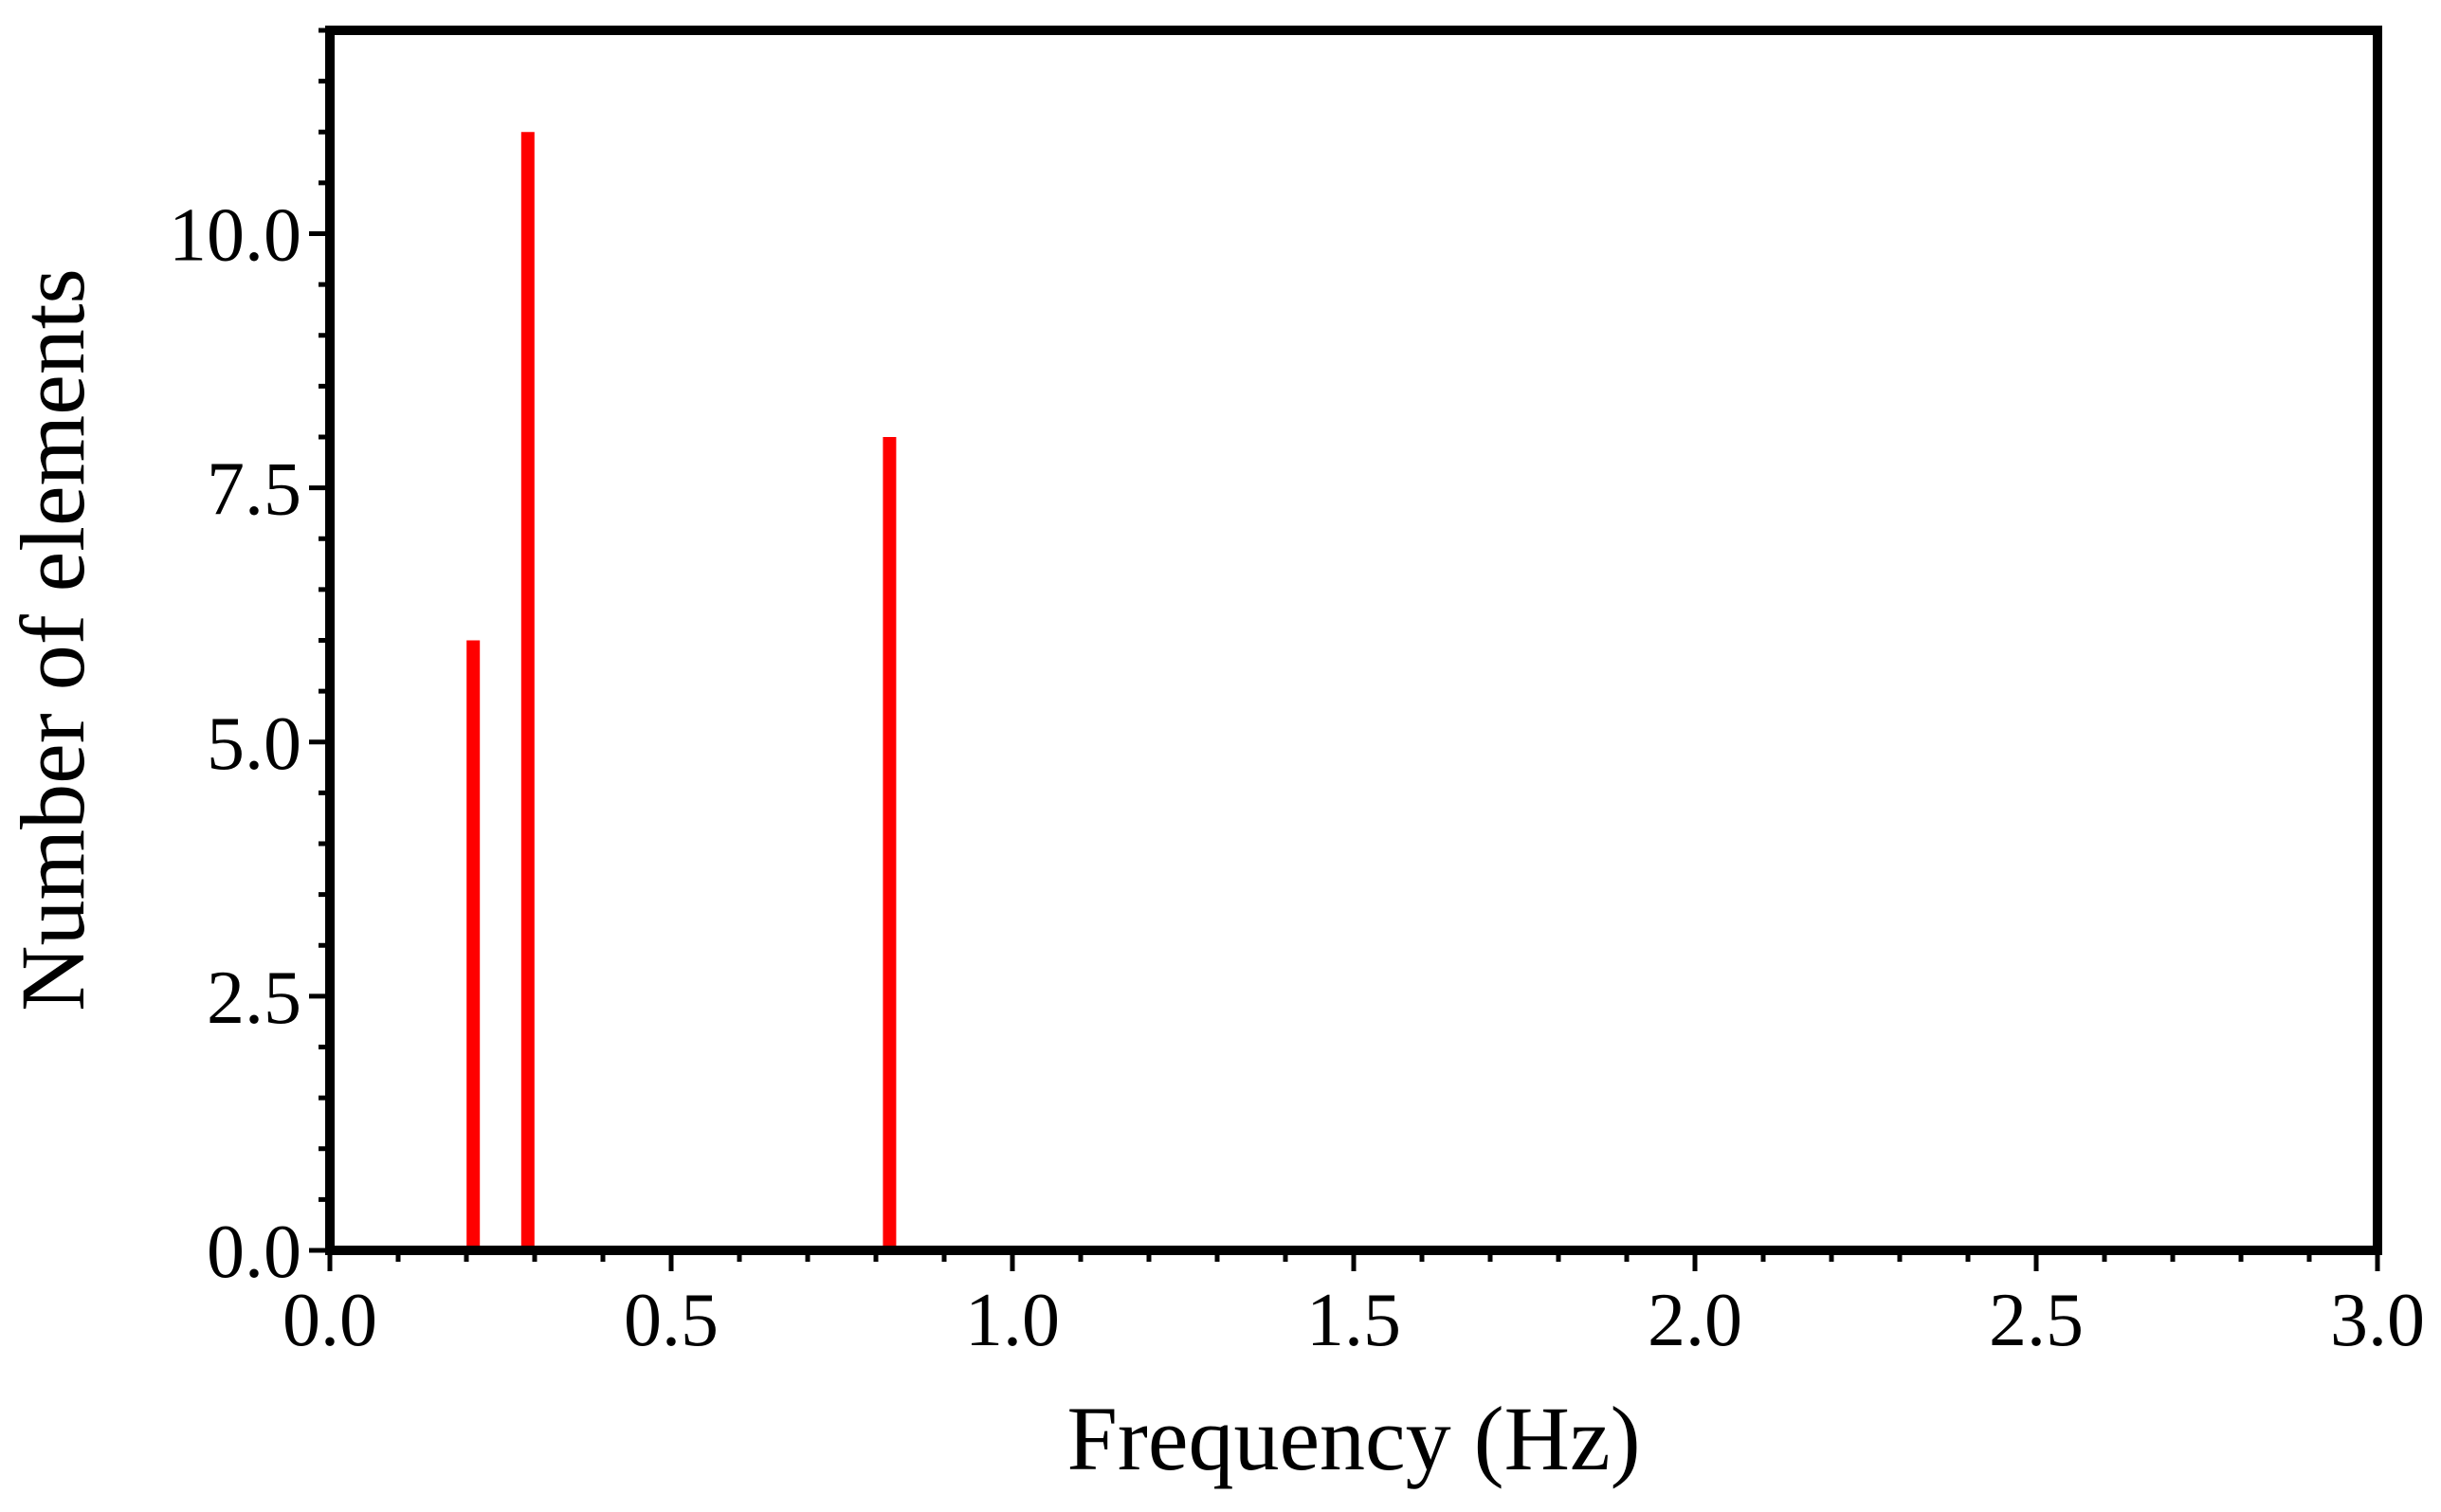 The width and height of the screenshot is (2441, 1512). What do you see at coordinates (671, 1321) in the screenshot?
I see `x-tick-label-1: 0.5` at bounding box center [671, 1321].